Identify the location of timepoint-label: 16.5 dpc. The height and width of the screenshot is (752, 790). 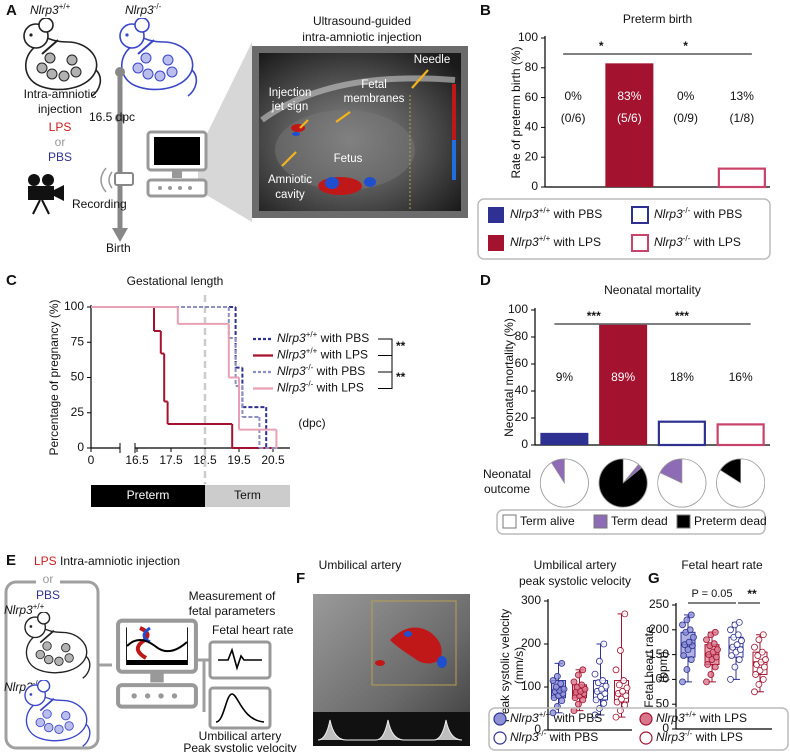
(112, 117).